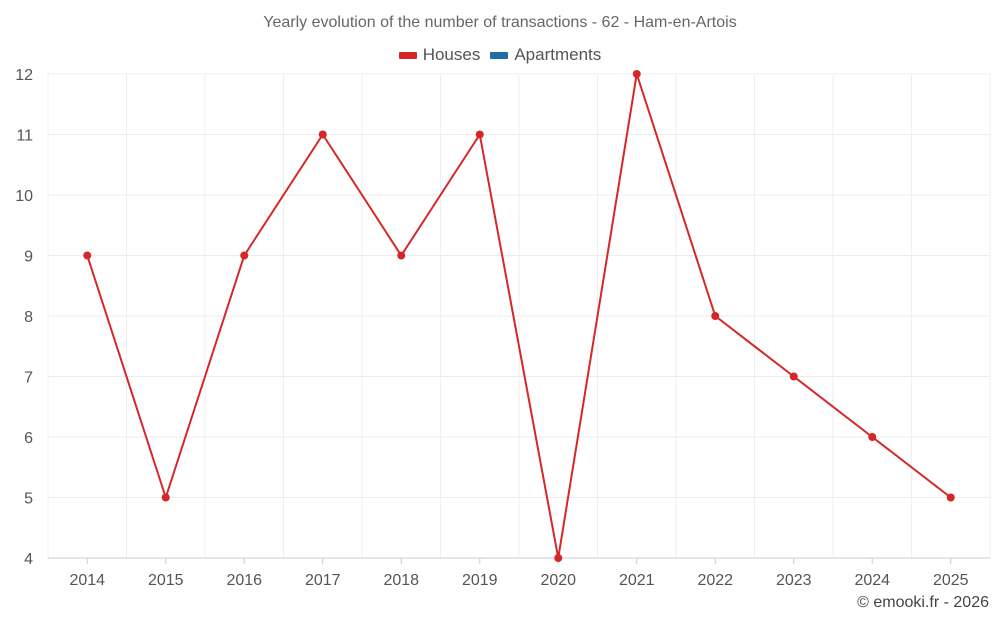  I want to click on x-tick-label: 2020, so click(558, 580).